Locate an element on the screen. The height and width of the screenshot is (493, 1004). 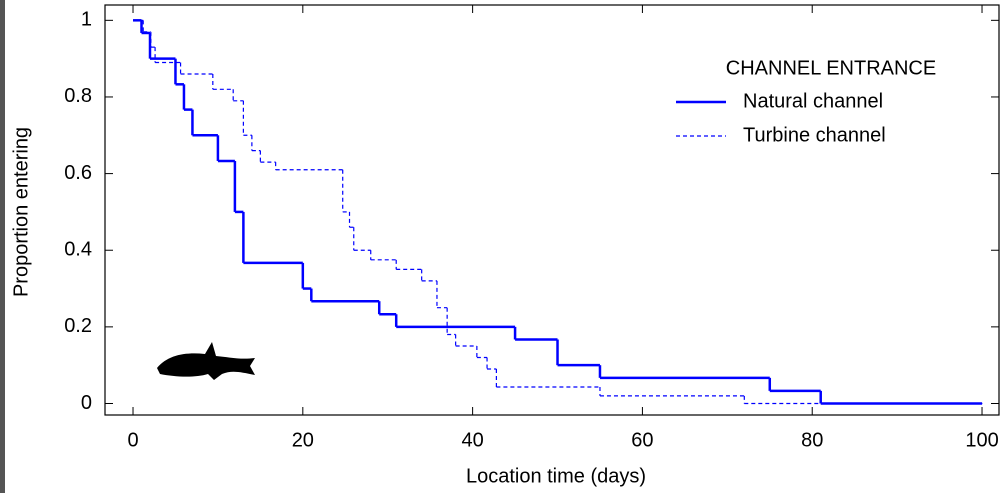
x-axis-label: Location time (days) is located at coordinates (556, 476).